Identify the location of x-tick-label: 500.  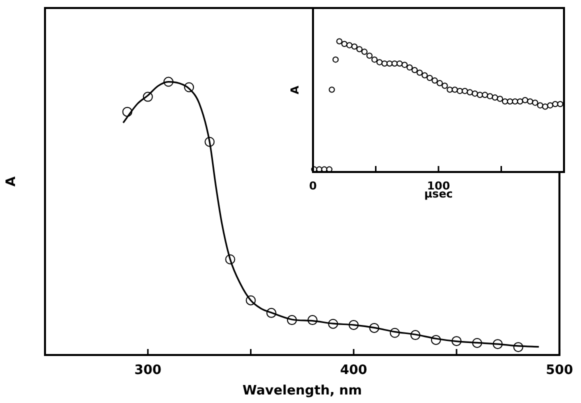
(559, 370).